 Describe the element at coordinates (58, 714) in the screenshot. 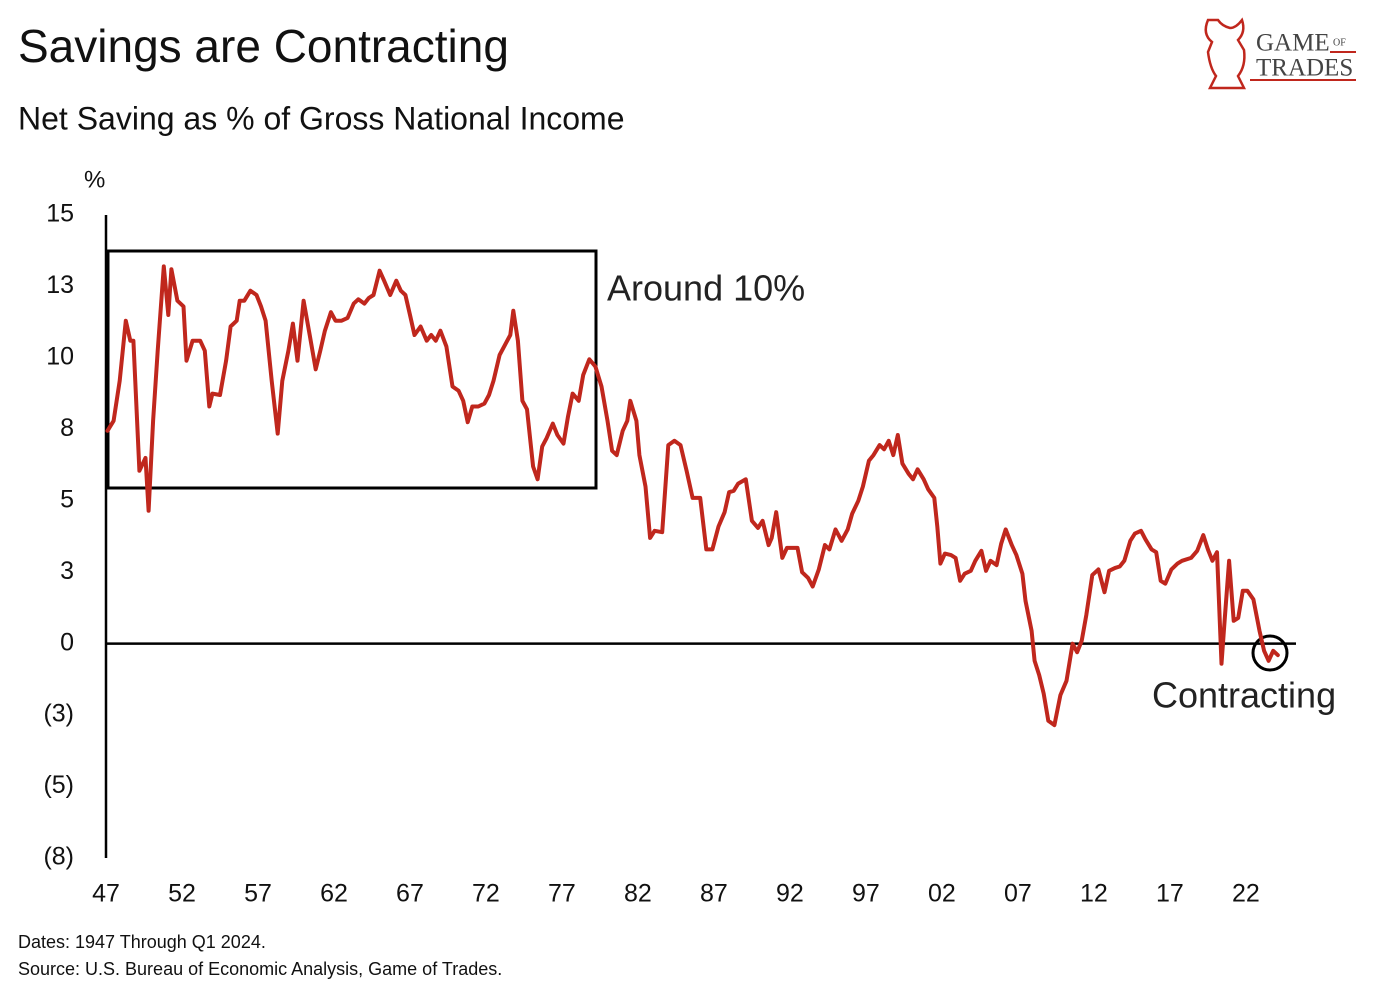

I see `y-tick-label: (3)` at that location.